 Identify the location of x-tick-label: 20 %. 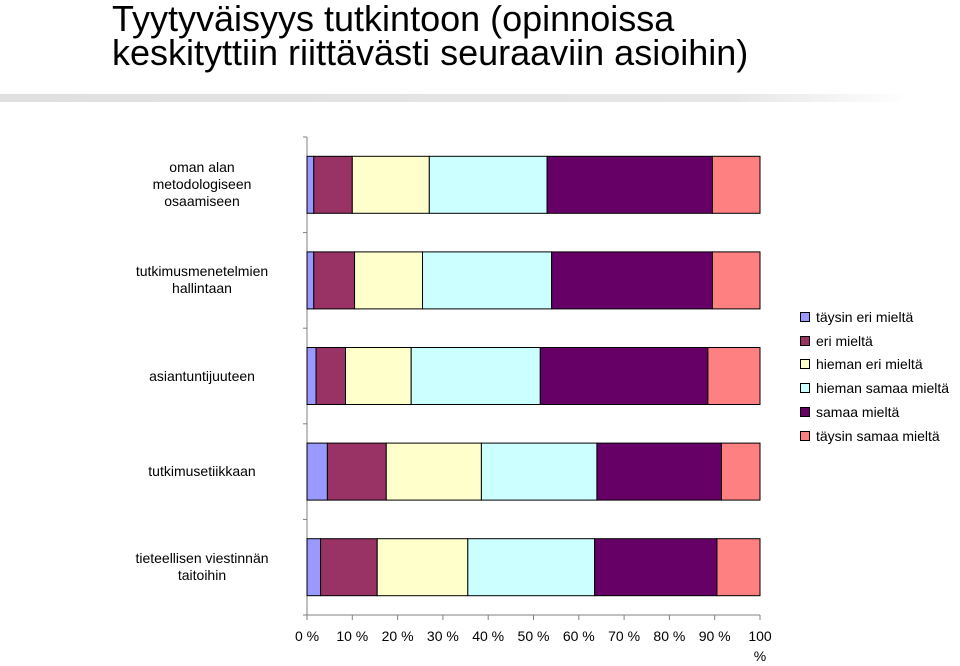
(397, 636).